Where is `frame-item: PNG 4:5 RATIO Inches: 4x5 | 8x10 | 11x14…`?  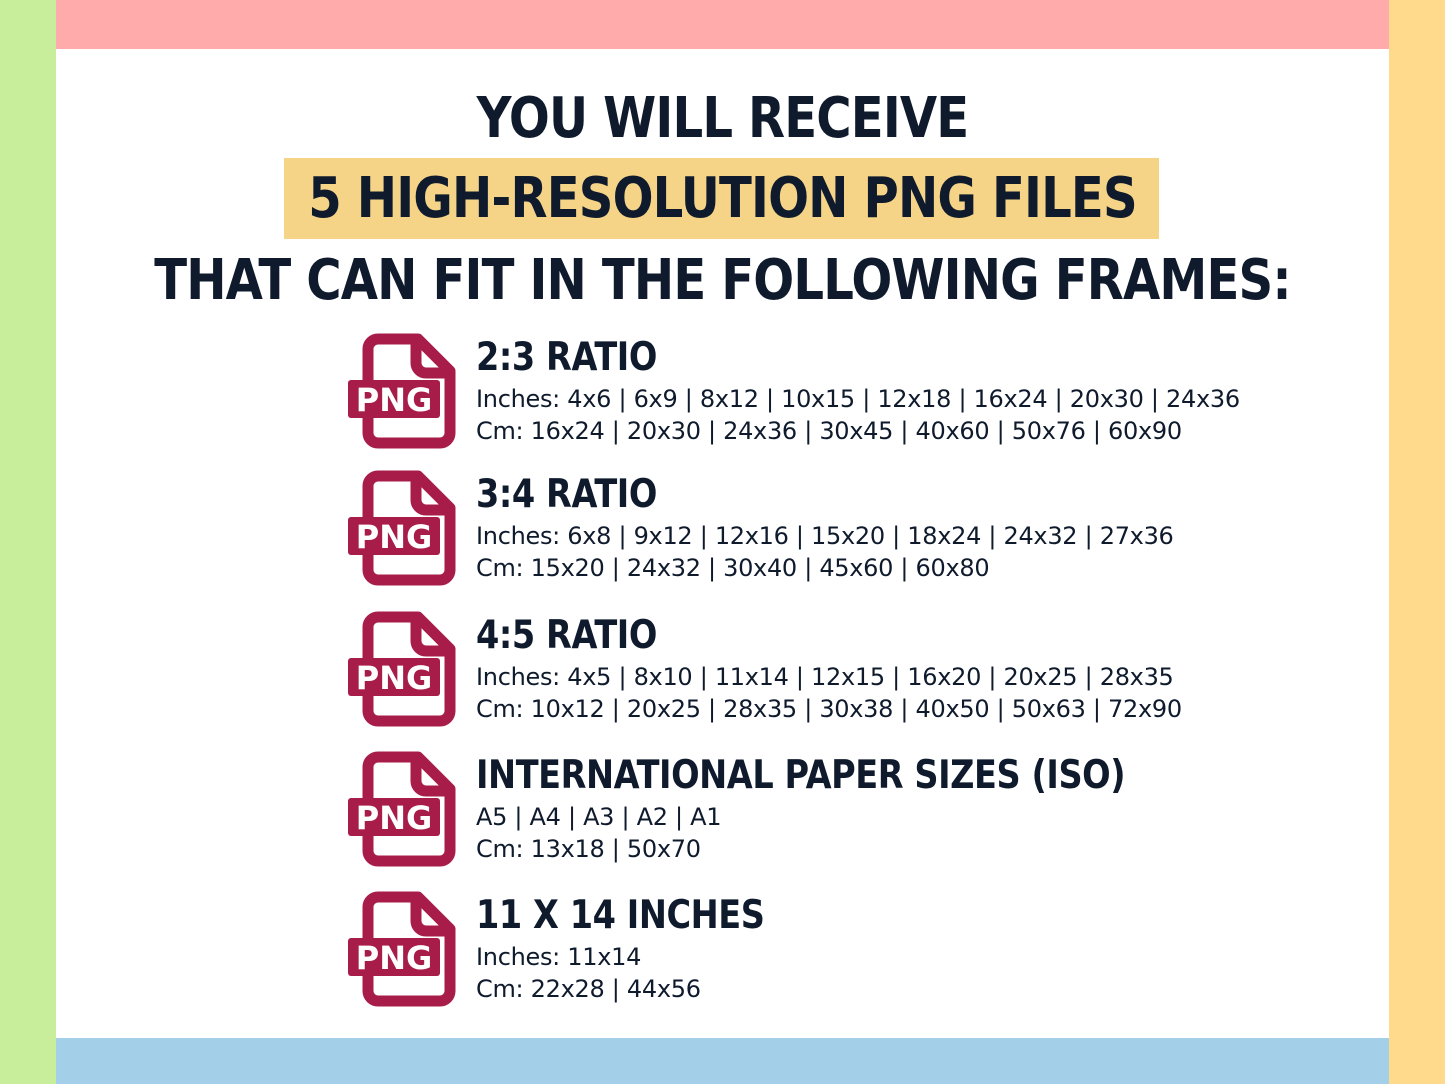 frame-item: PNG 4:5 RATIO Inches: 4x5 | 8x10 | 11x14… is located at coordinates (848, 671).